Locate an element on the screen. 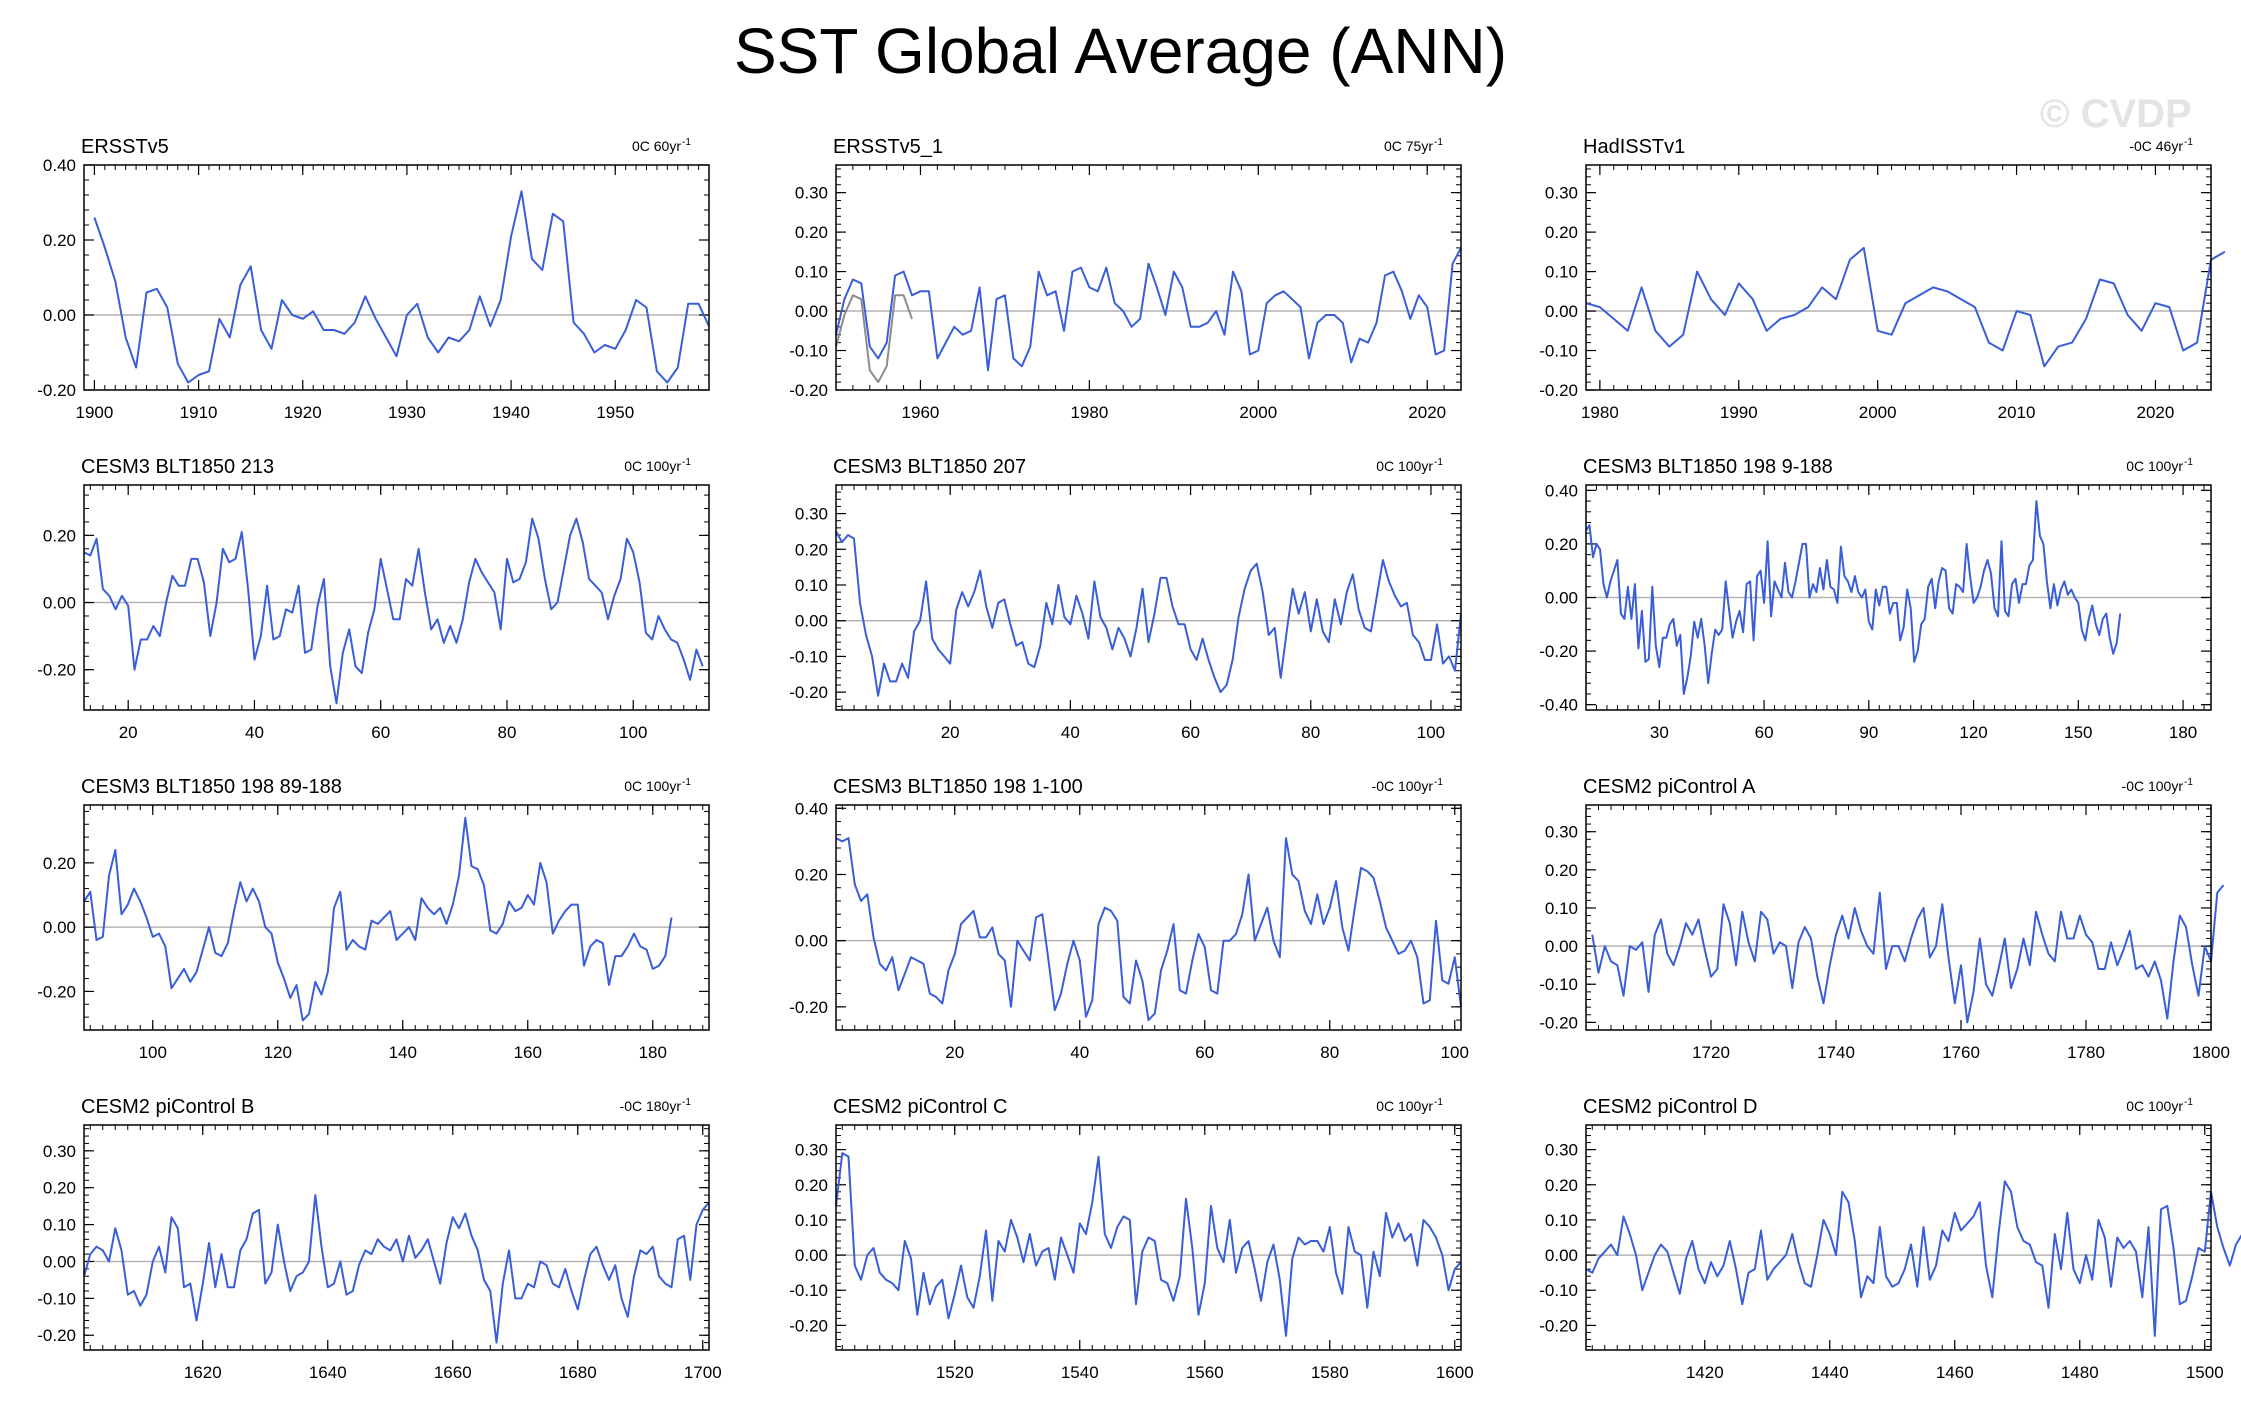 The width and height of the screenshot is (2241, 1419). x-tick-label: 60 is located at coordinates (1764, 732).